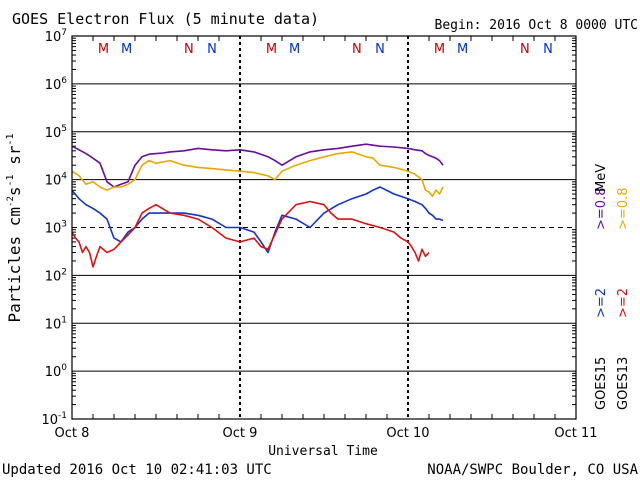 This screenshot has width=640, height=480. What do you see at coordinates (326, 433) in the screenshot?
I see `x-tick-labels: Oct 8 Oct 9 Oct 10 Oct 11` at bounding box center [326, 433].